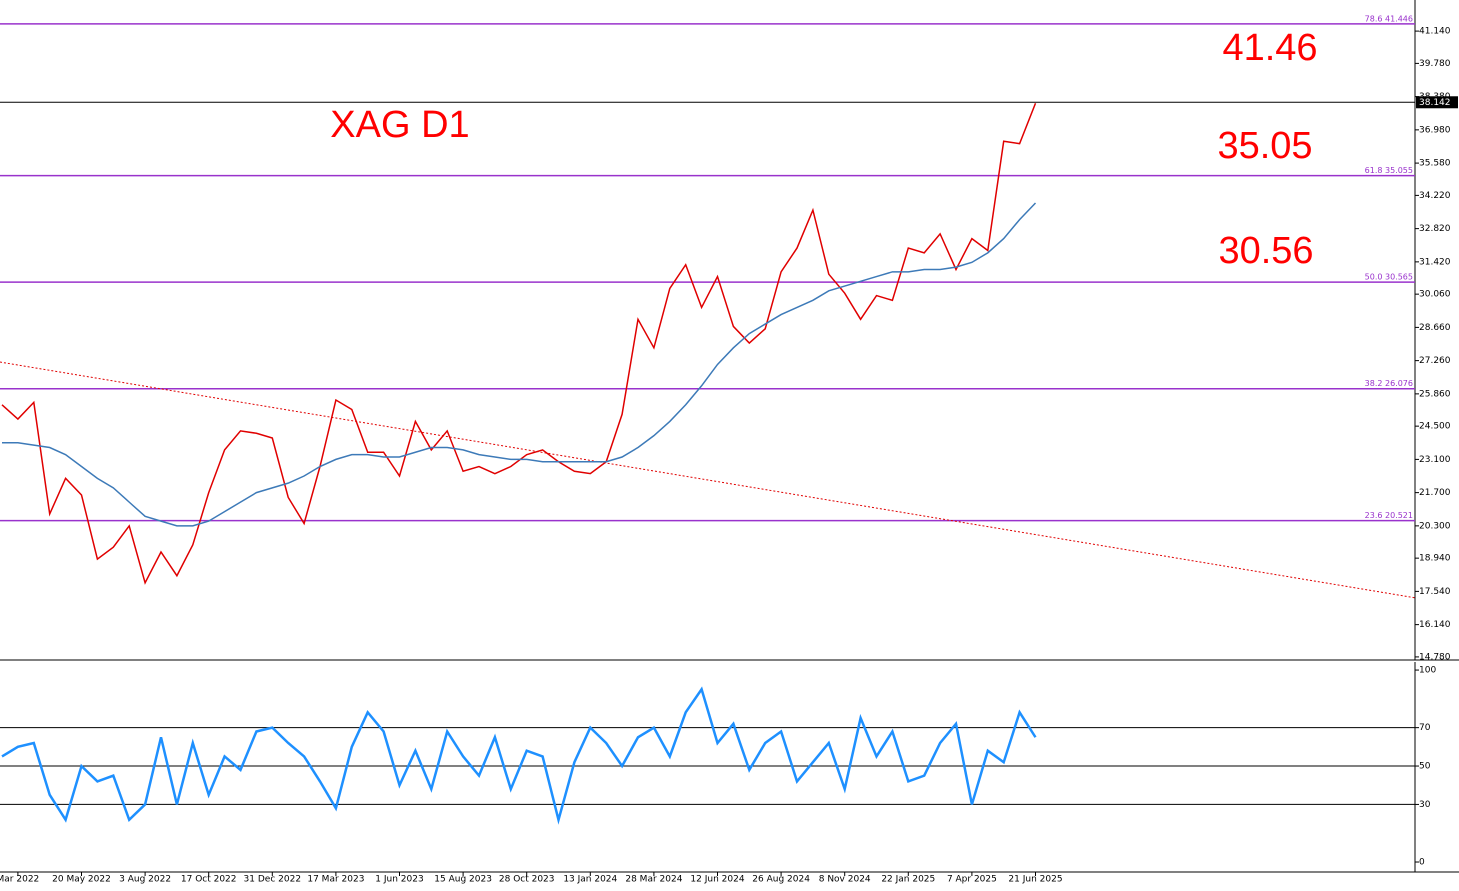 This screenshot has width=1459, height=891. What do you see at coordinates (399, 880) in the screenshot?
I see `x-tick-label: 1 Jun 2023` at bounding box center [399, 880].